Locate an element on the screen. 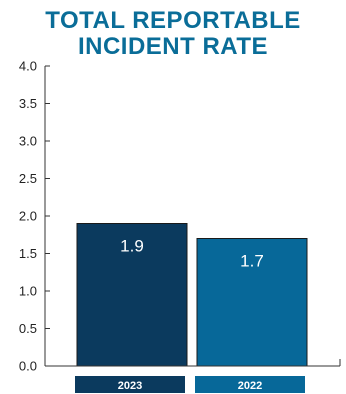  x-axis: 2023 2022 is located at coordinates (193, 376).